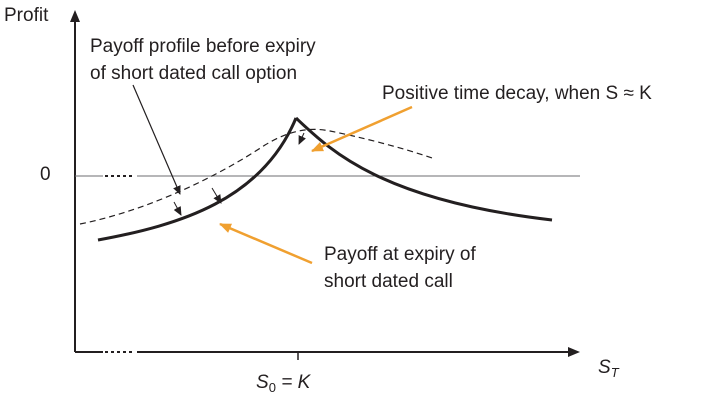 The height and width of the screenshot is (400, 711). I want to click on x-axis-label-main: S, so click(604, 367).